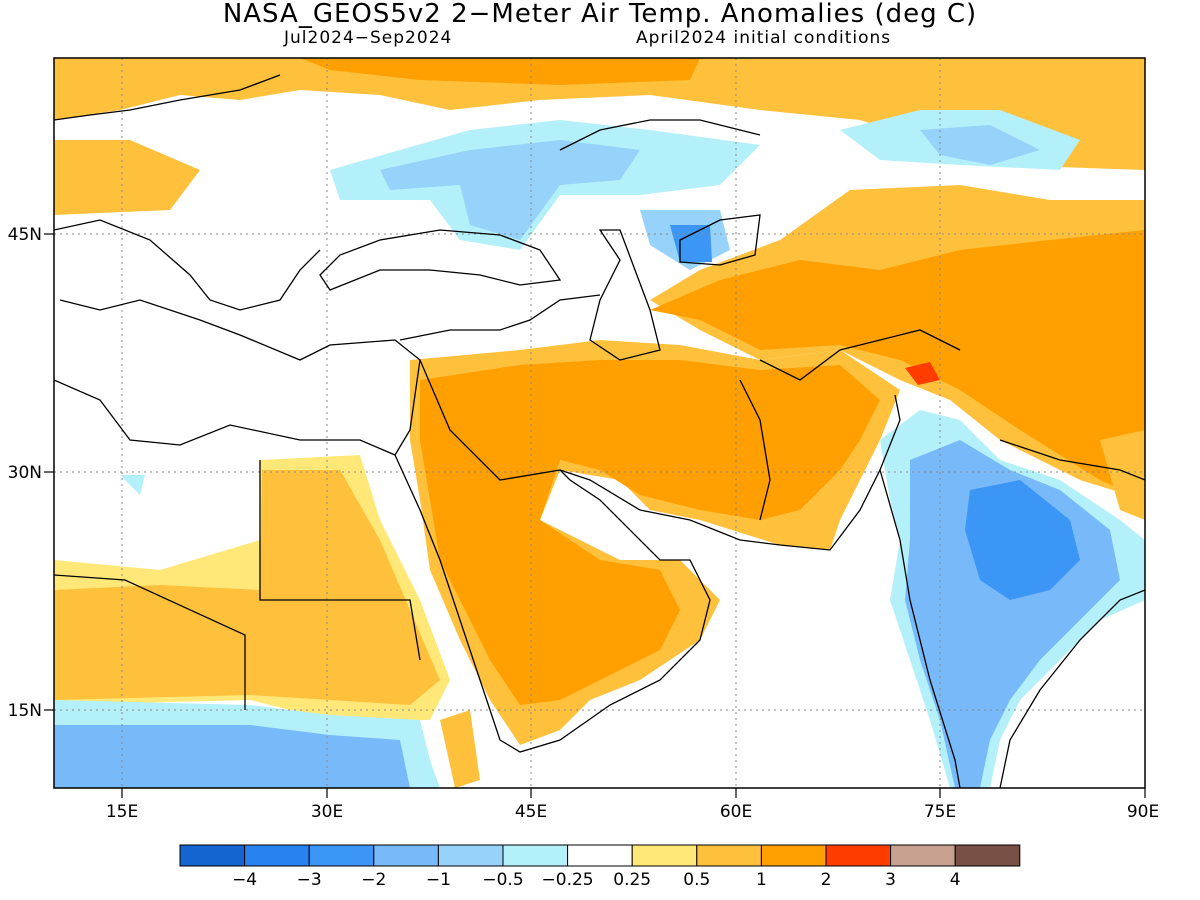 This screenshot has width=1200, height=900. What do you see at coordinates (764, 38) in the screenshot?
I see `init-conditions-label: April2024 initial conditions` at bounding box center [764, 38].